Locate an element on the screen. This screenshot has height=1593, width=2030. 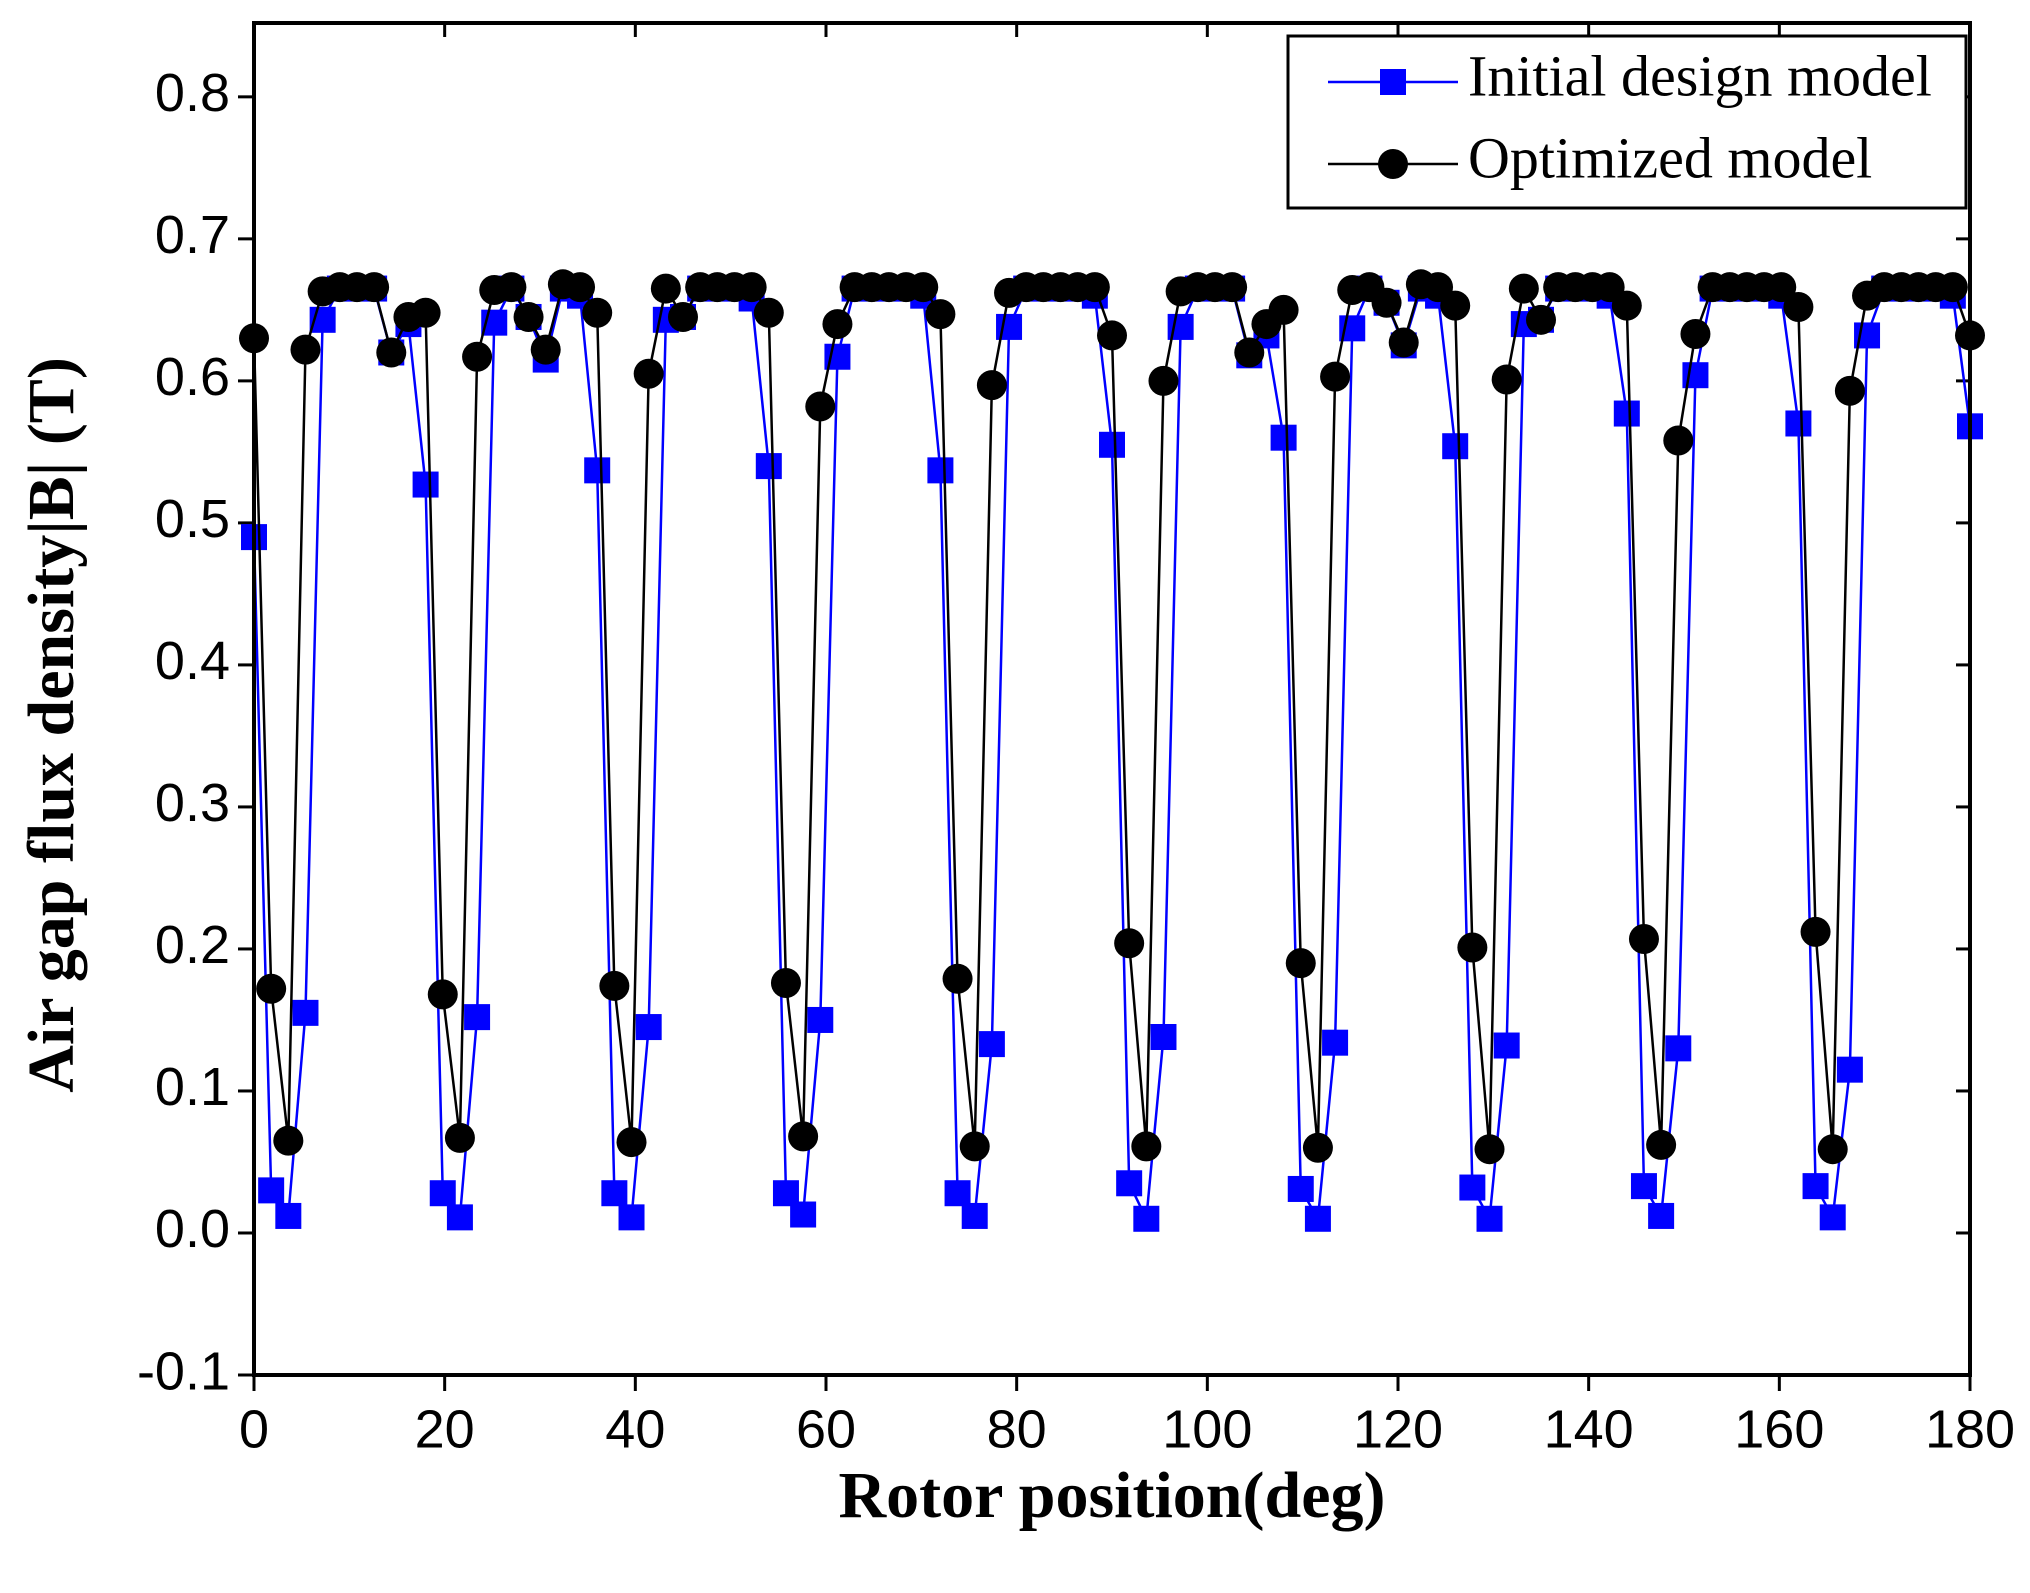
x-tick-label: 120 is located at coordinates (1398, 1429).